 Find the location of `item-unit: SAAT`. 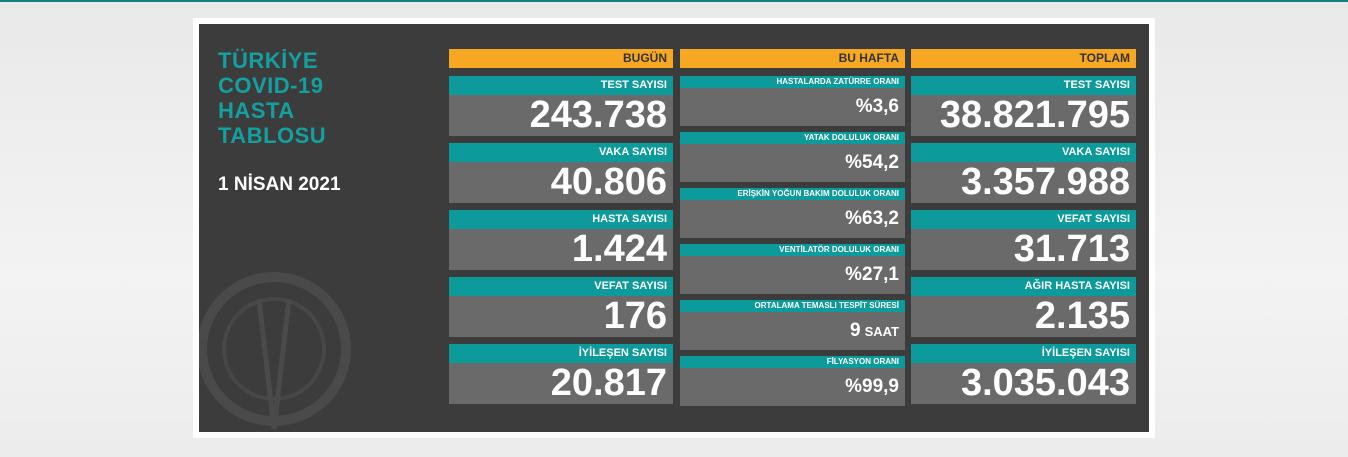

item-unit: SAAT is located at coordinates (881, 331).